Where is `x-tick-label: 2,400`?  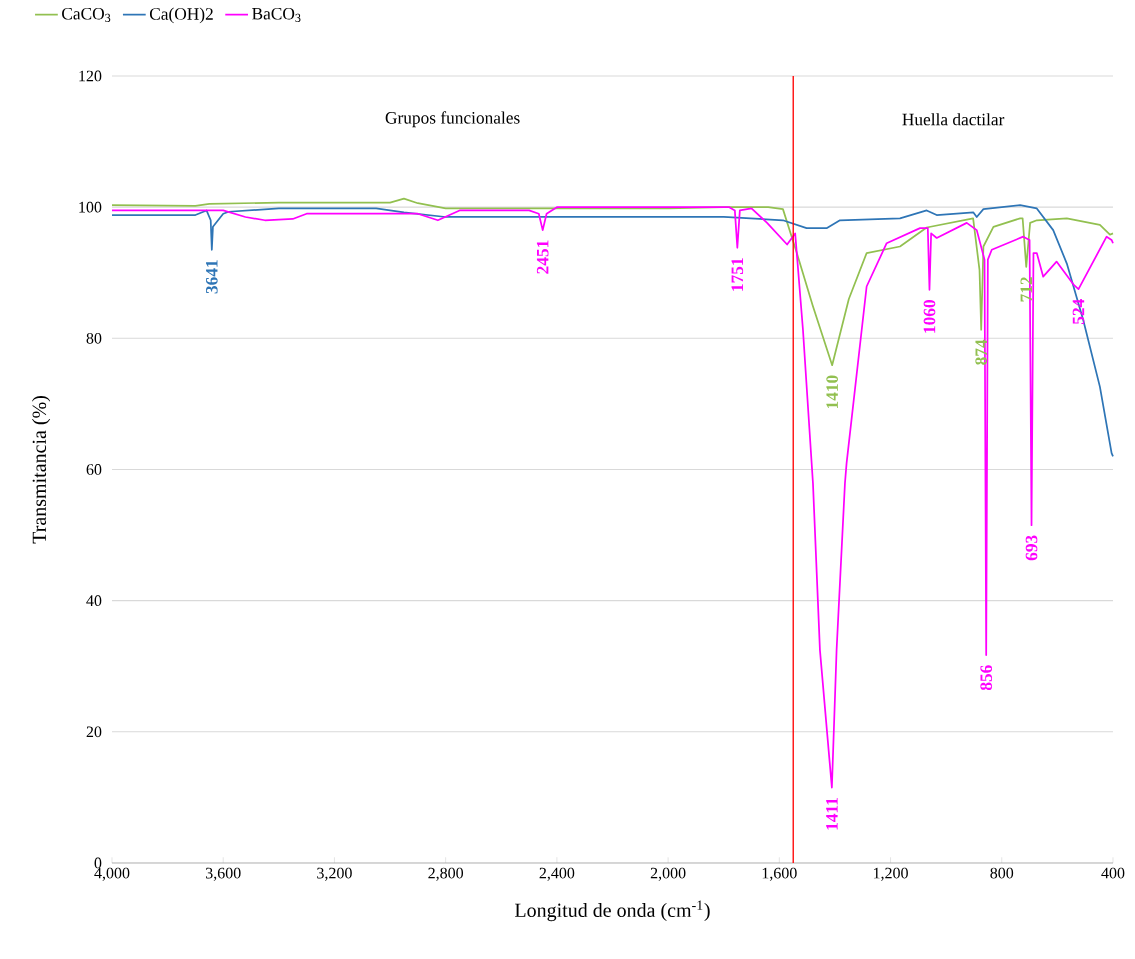
x-tick-label: 2,400 is located at coordinates (557, 874).